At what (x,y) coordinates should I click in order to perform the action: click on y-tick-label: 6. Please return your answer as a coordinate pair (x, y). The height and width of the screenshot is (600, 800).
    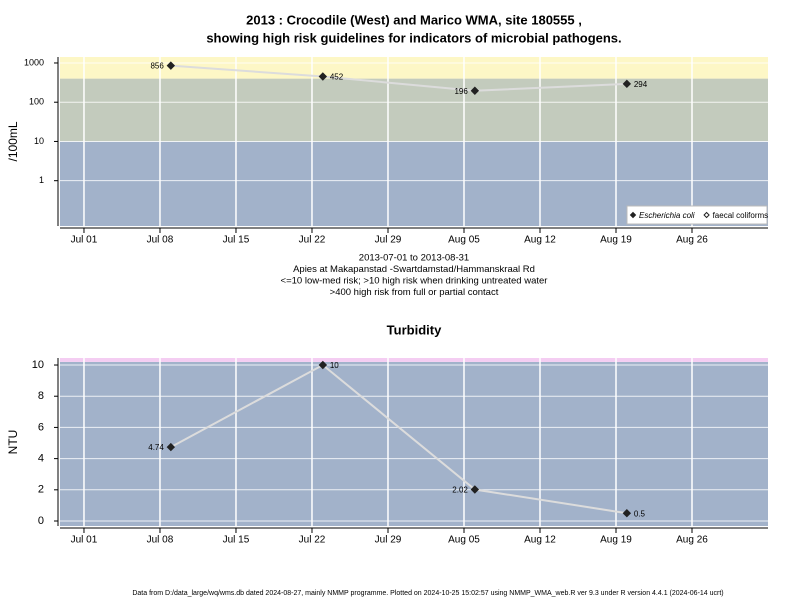
    Looking at the image, I should click on (41, 427).